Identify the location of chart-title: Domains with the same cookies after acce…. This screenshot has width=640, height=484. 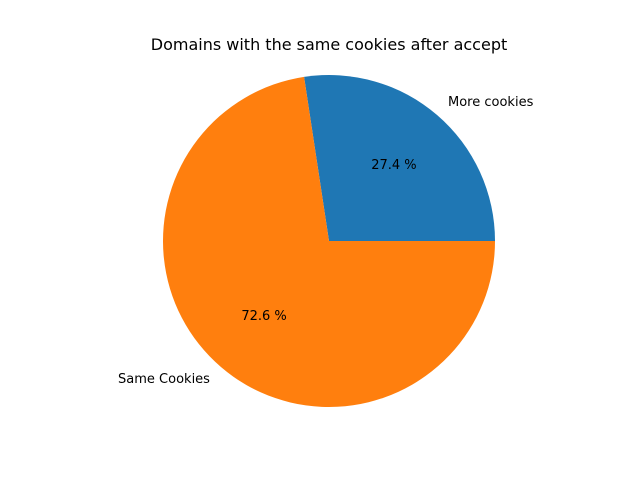
(329, 44).